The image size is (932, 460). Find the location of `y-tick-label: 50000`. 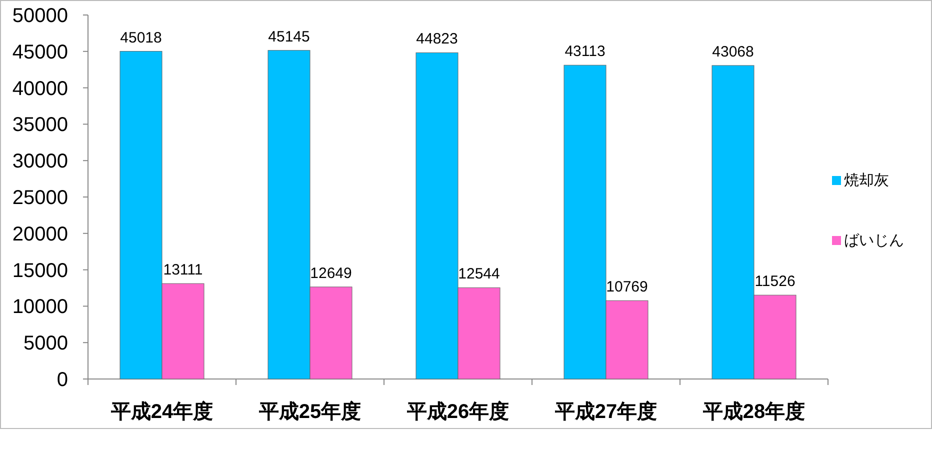

y-tick-label: 50000 is located at coordinates (40, 16).